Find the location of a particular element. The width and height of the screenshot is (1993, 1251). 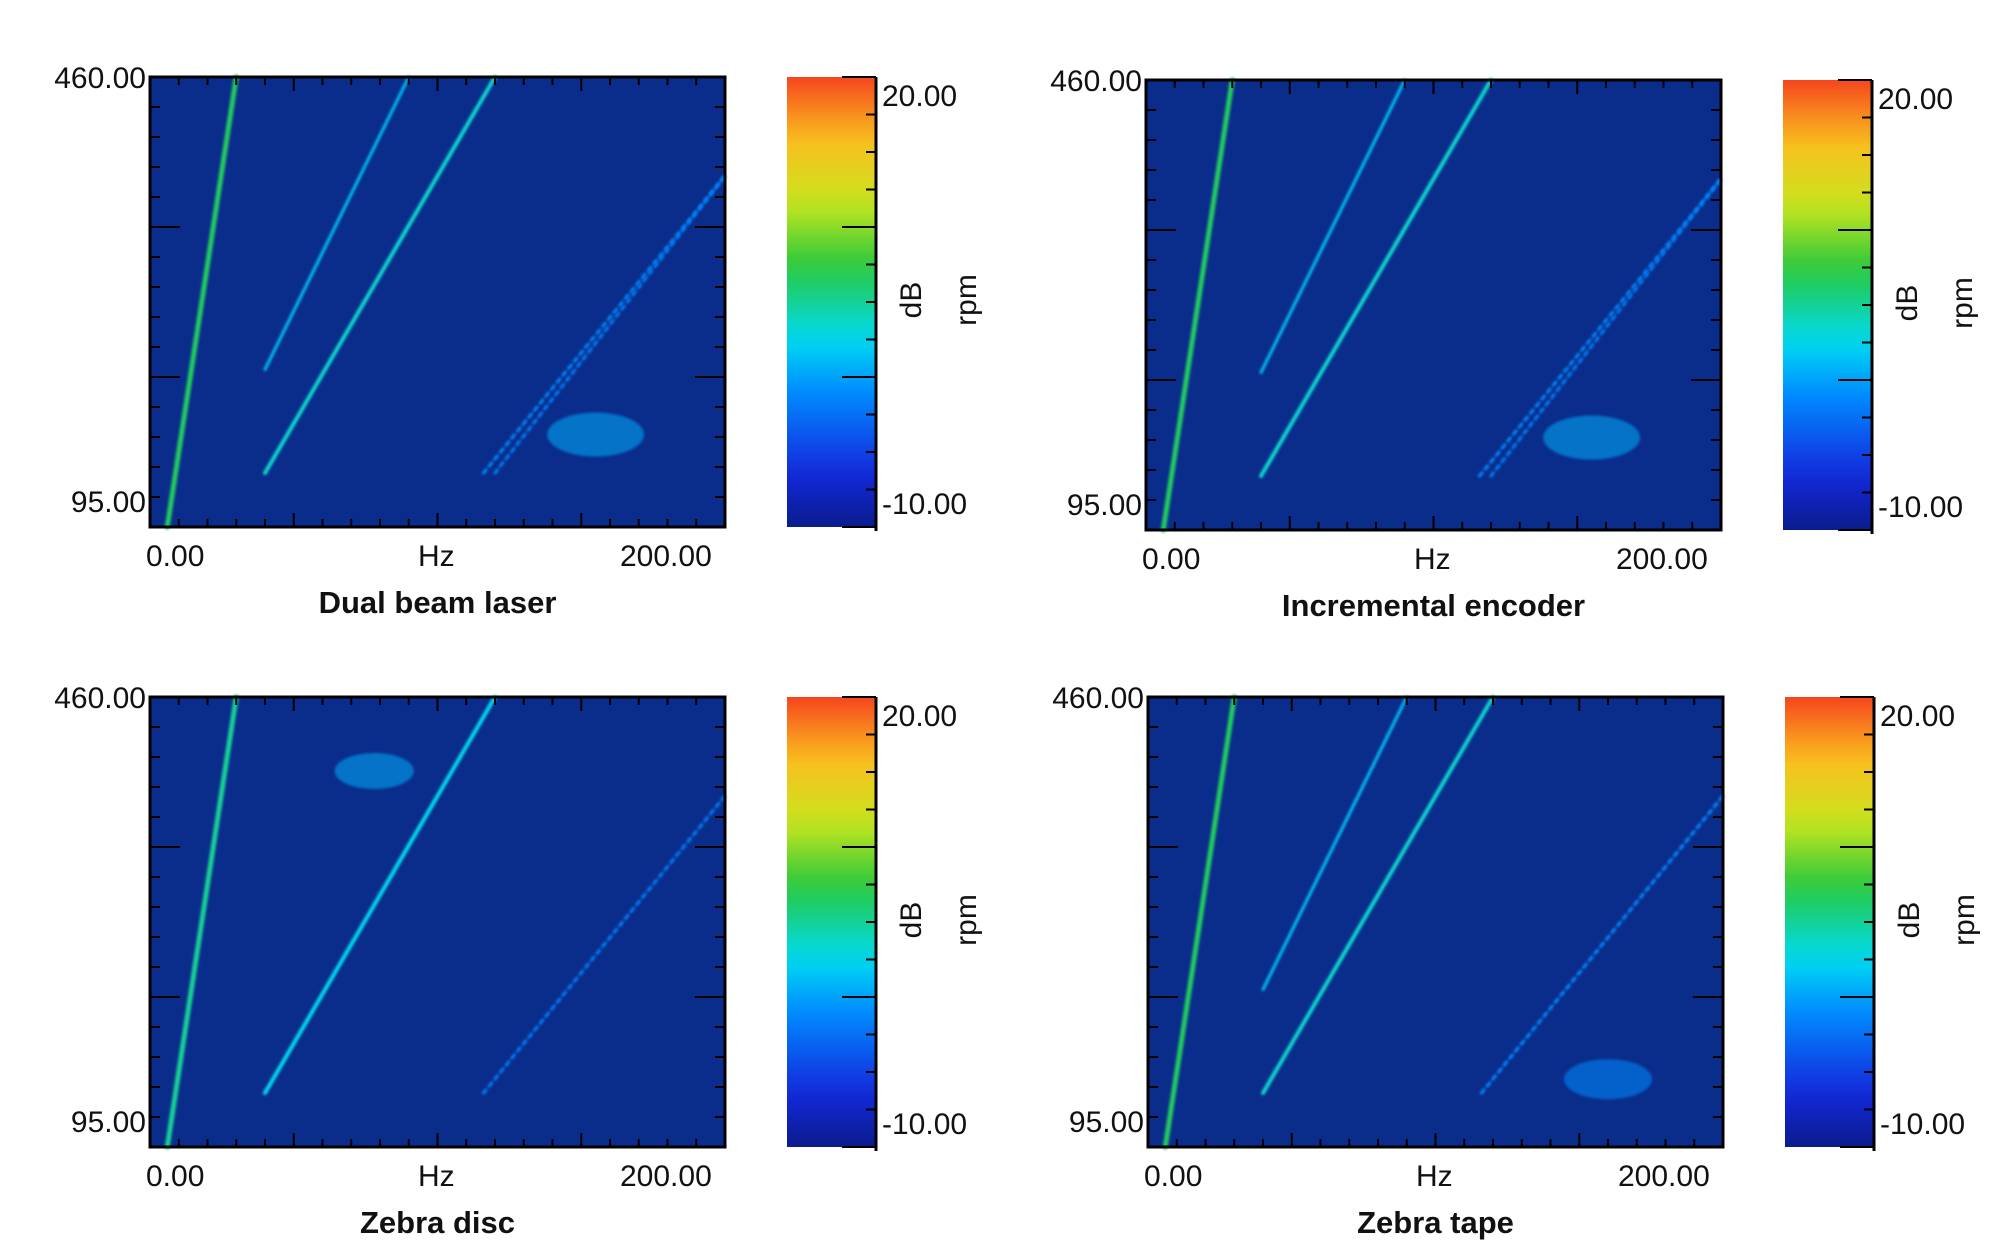

chart-title: Zebra tape is located at coordinates (1435, 1222).